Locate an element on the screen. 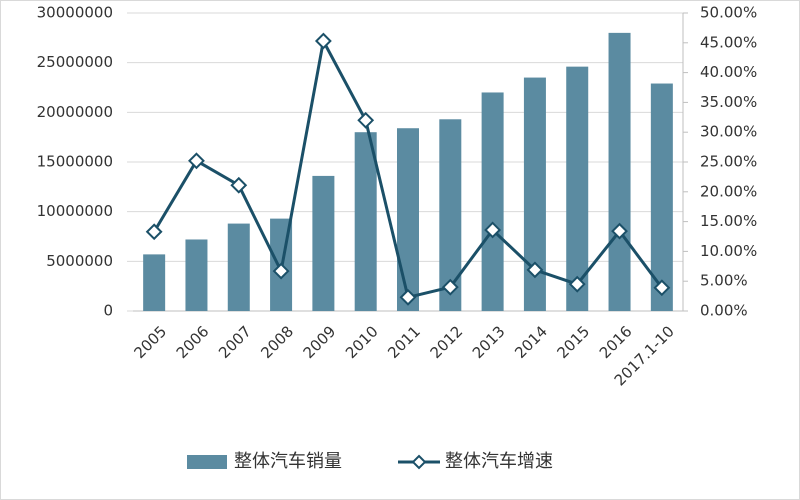 The width and height of the screenshot is (800, 500). y2-tick-label: 30.00% is located at coordinates (728, 132).